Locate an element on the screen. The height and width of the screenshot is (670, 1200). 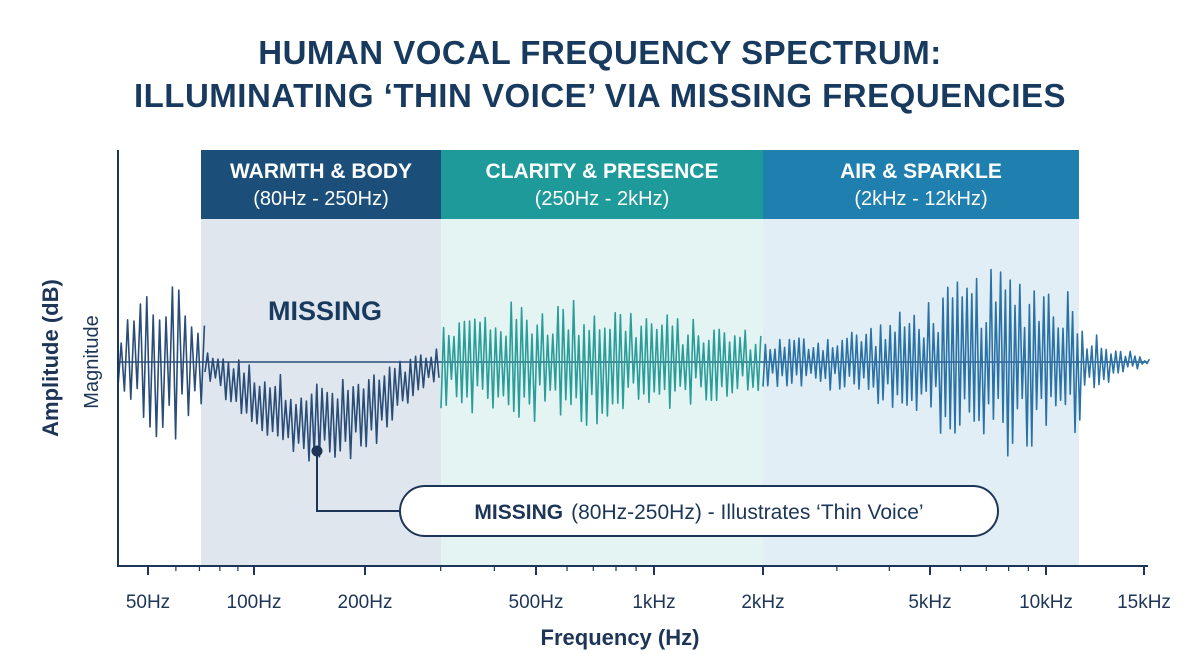
x-tick-label-6: 5kHz is located at coordinates (929, 602).